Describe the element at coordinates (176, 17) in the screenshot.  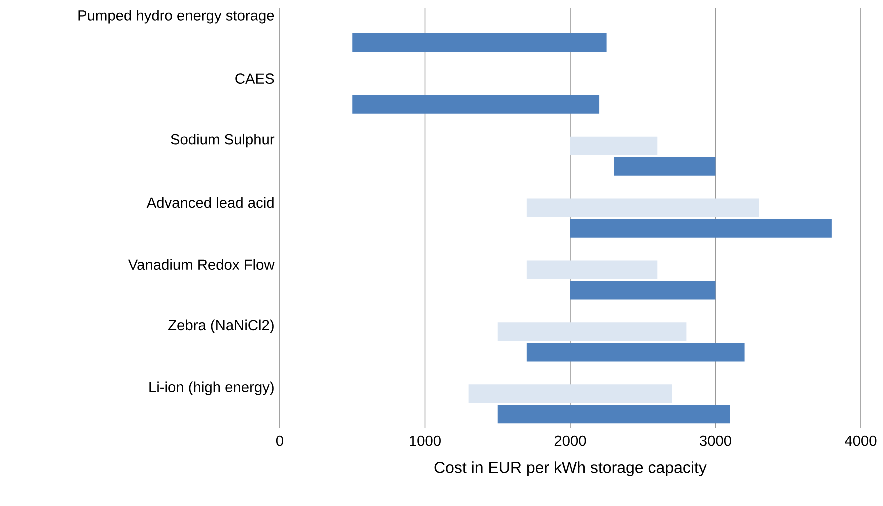
I see `y-tick-label: Pumped hydro energy storage` at that location.